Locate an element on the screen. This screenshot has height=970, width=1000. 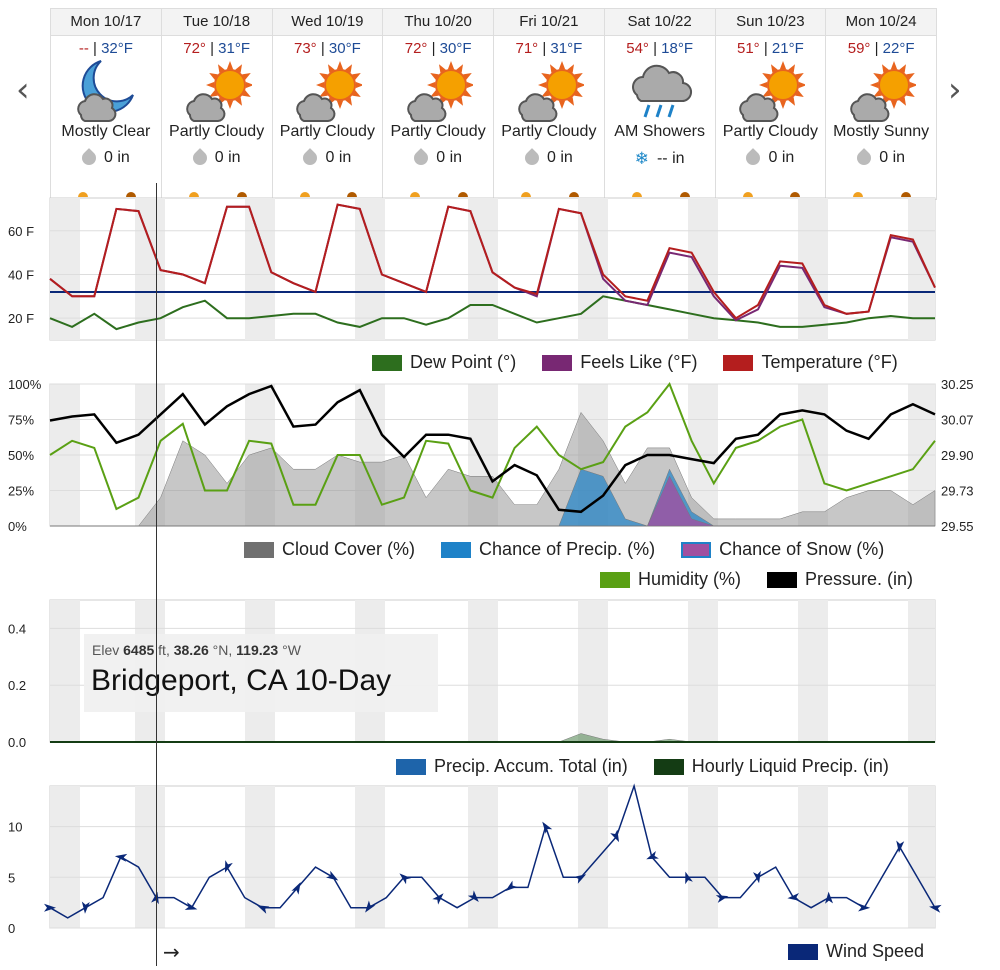
wind-speed-line is located at coordinates (492, 851).